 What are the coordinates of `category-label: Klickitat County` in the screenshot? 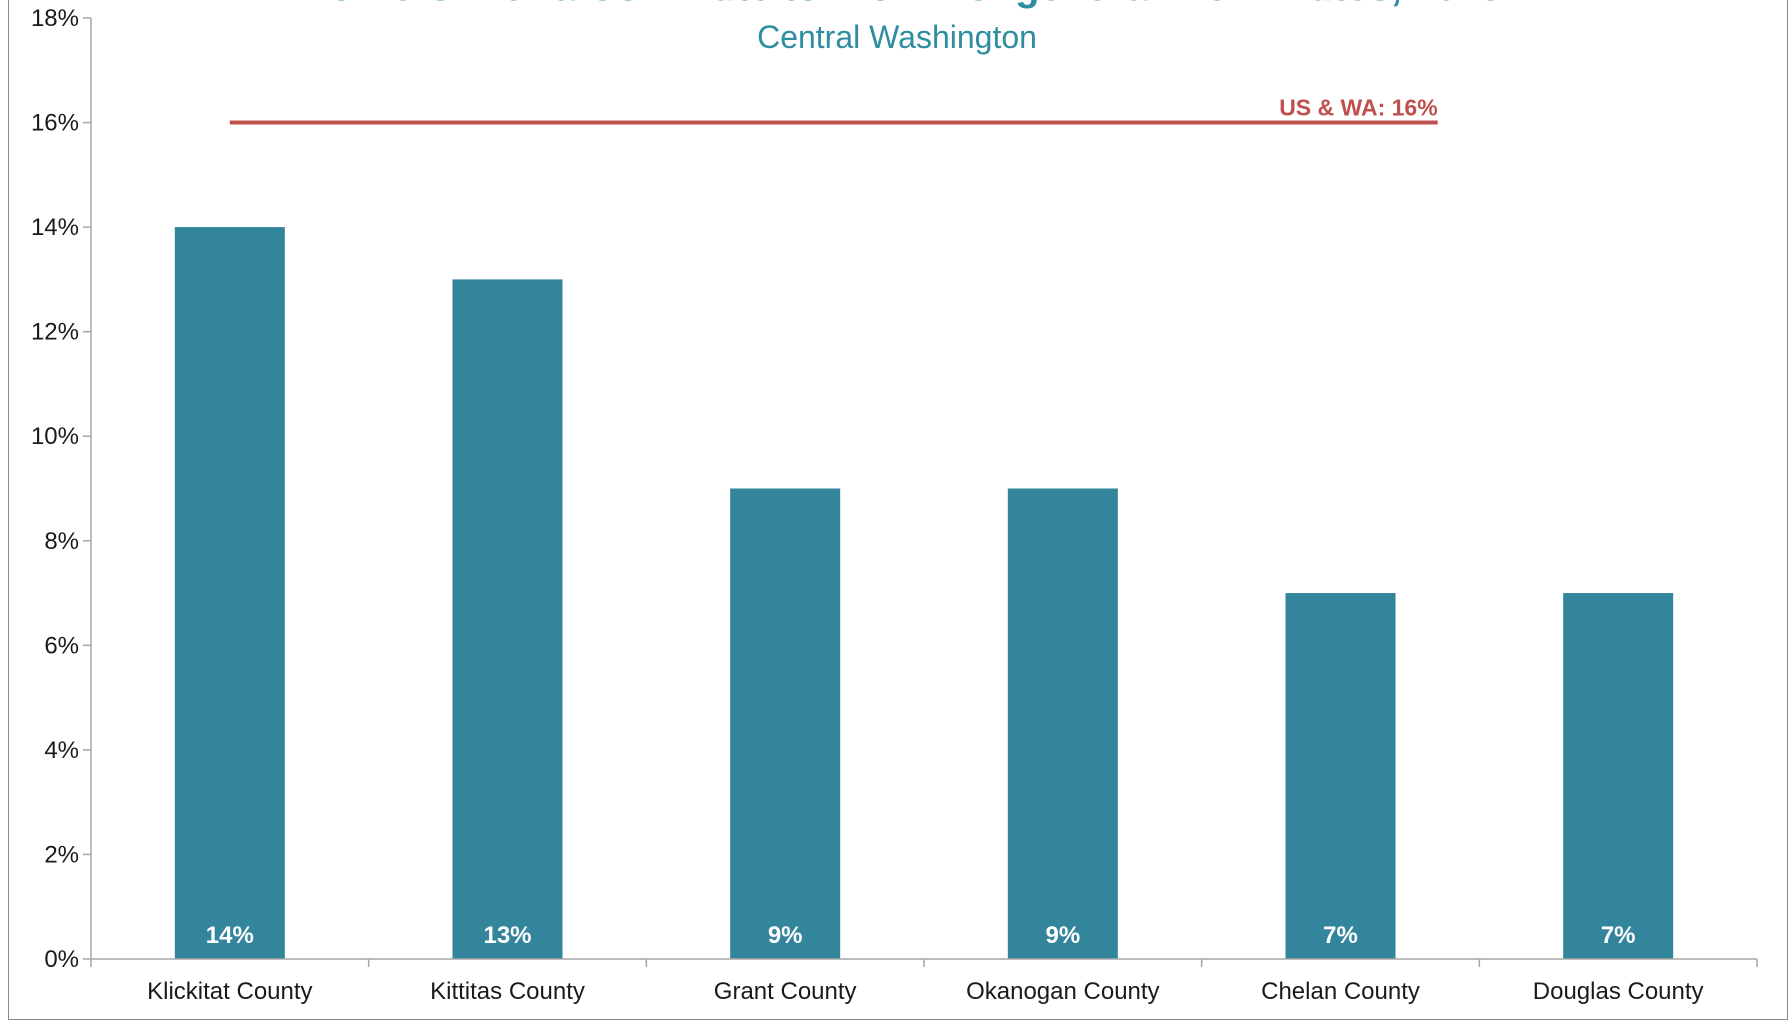 It's located at (229, 991).